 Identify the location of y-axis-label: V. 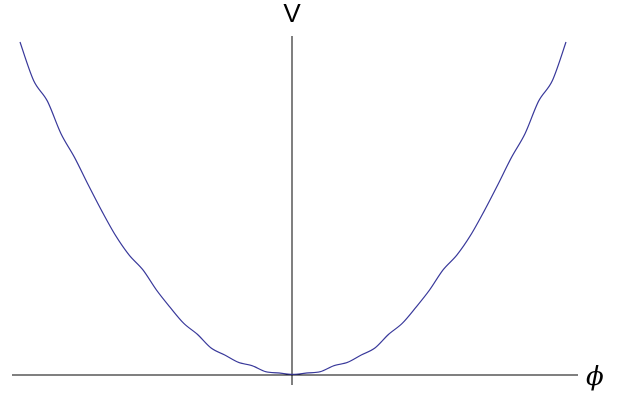
(292, 14).